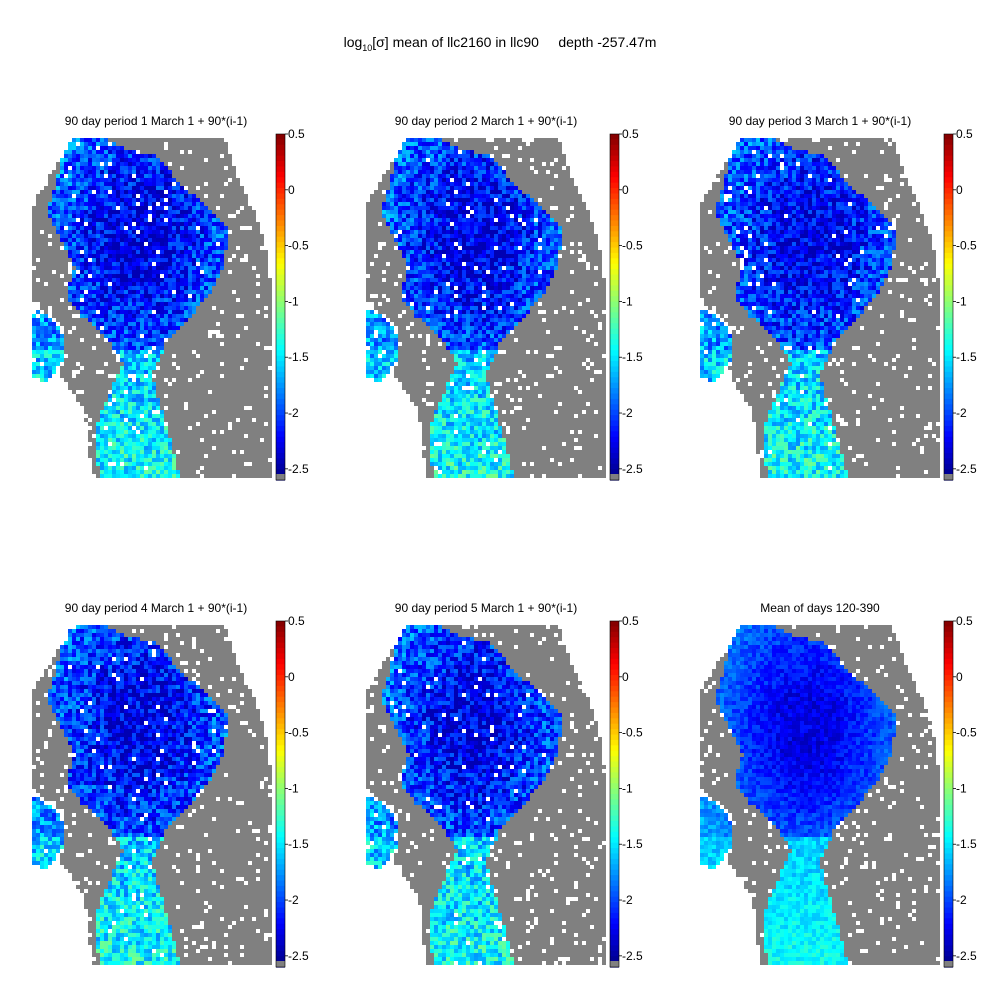  What do you see at coordinates (486, 608) in the screenshot?
I see `panel-5-title: 90 day period 5 March 1 + 90*(i-1)` at bounding box center [486, 608].